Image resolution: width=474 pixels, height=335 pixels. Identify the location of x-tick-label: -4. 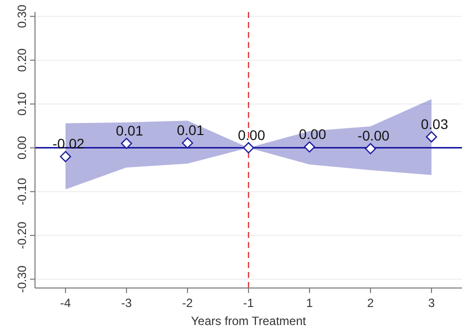
(66, 303).